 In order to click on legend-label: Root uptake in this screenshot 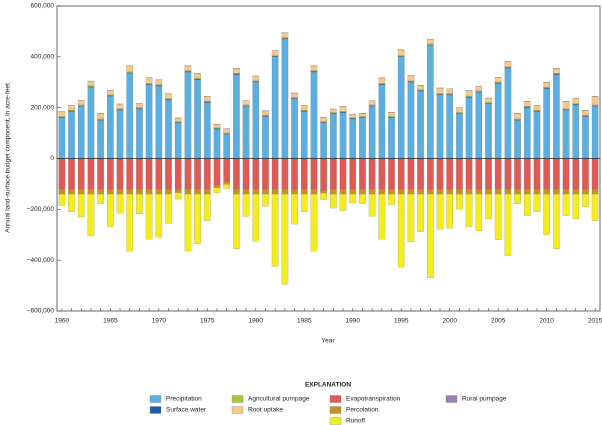, I will do `click(265, 410)`.